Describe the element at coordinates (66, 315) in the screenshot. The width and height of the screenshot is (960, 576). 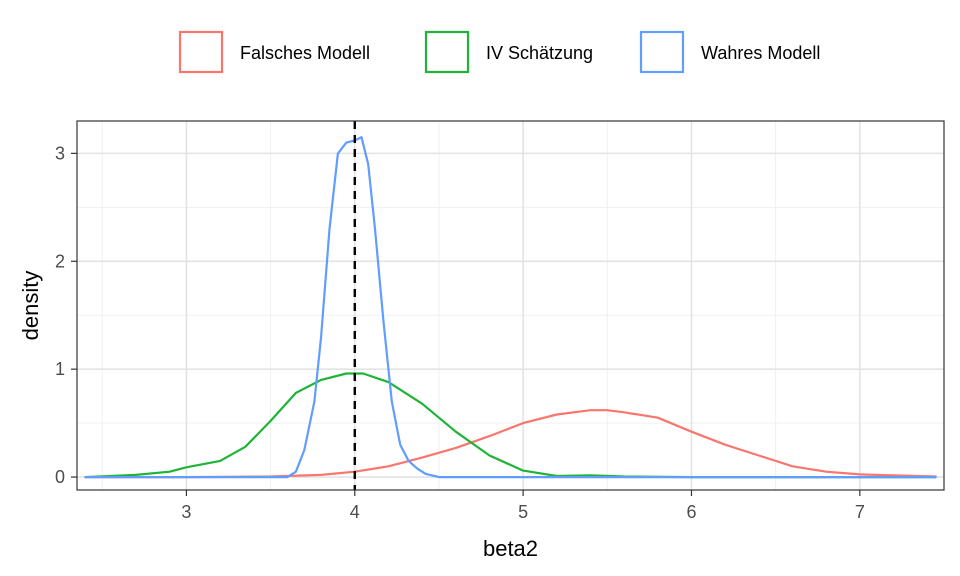
I see `y-axis: 0 1 2 3` at that location.